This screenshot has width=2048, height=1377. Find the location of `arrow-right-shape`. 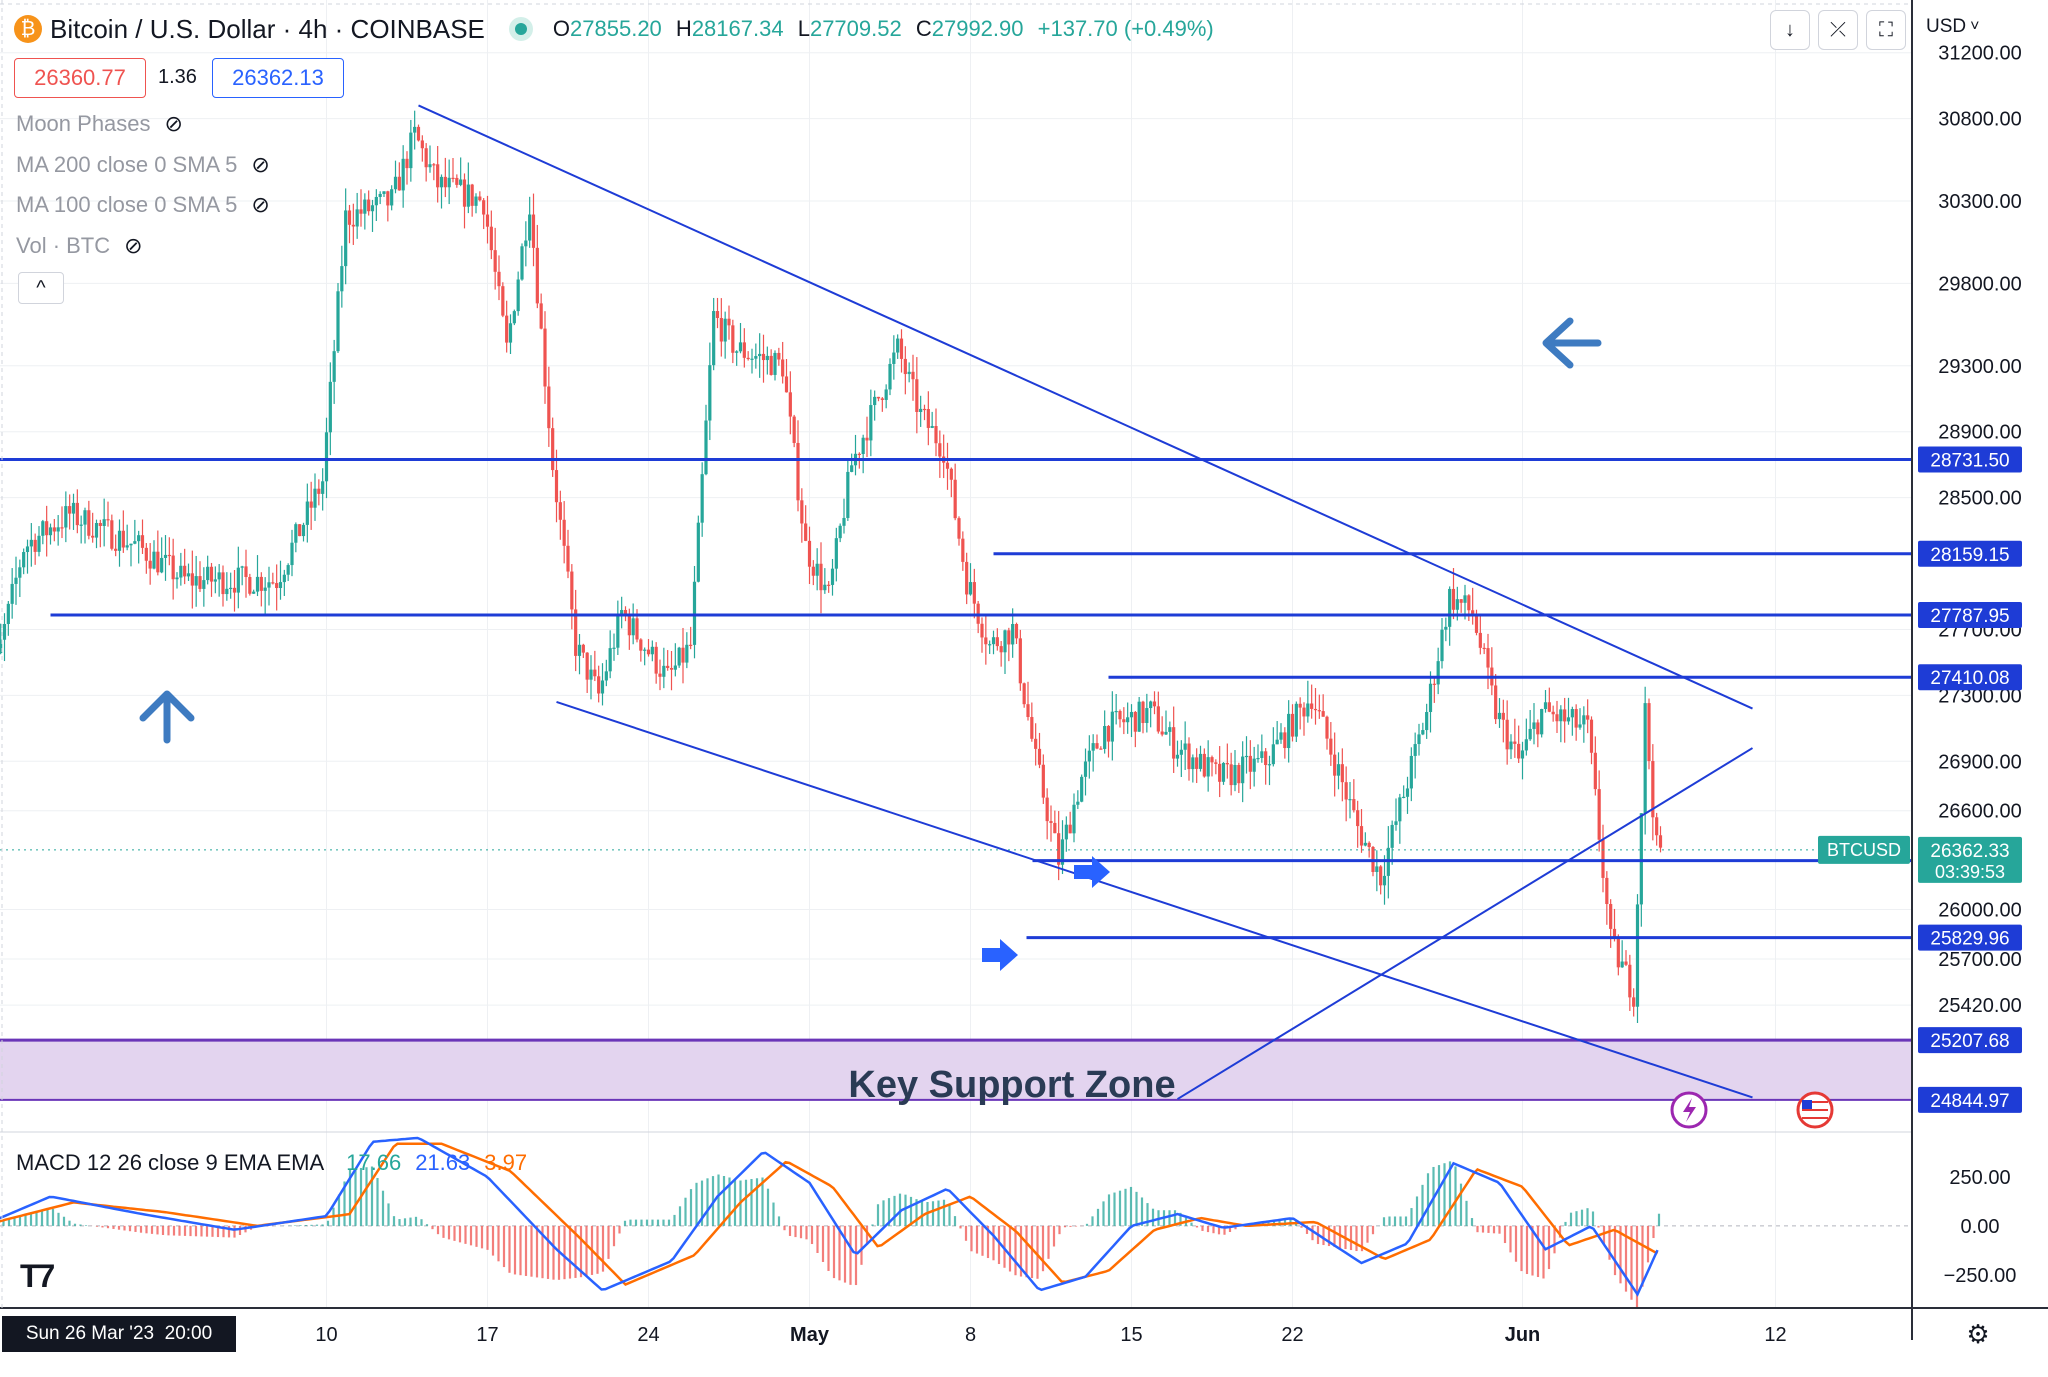

arrow-right-shape is located at coordinates (1092, 872).